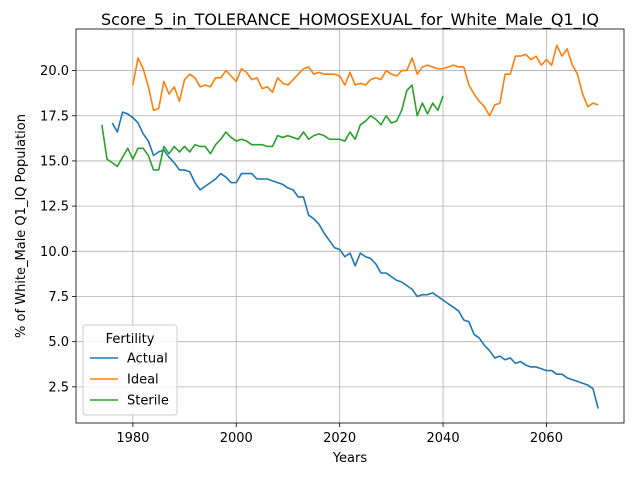 The image size is (640, 480). What do you see at coordinates (339, 438) in the screenshot?
I see `x-tick-label: 2020` at bounding box center [339, 438].